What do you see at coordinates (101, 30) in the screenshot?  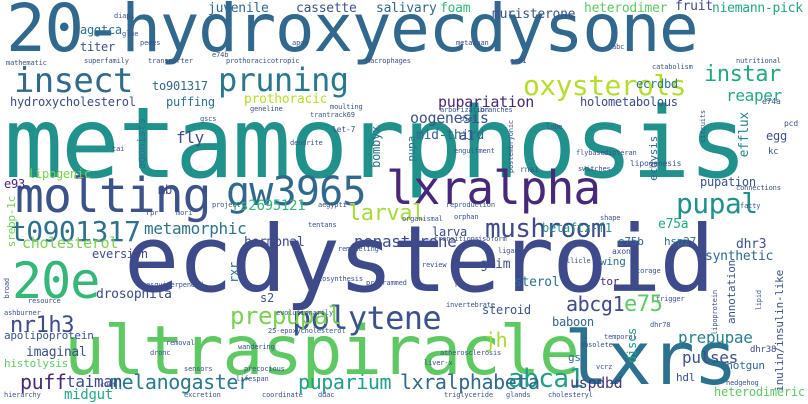 I see `word: aggtca` at bounding box center [101, 30].